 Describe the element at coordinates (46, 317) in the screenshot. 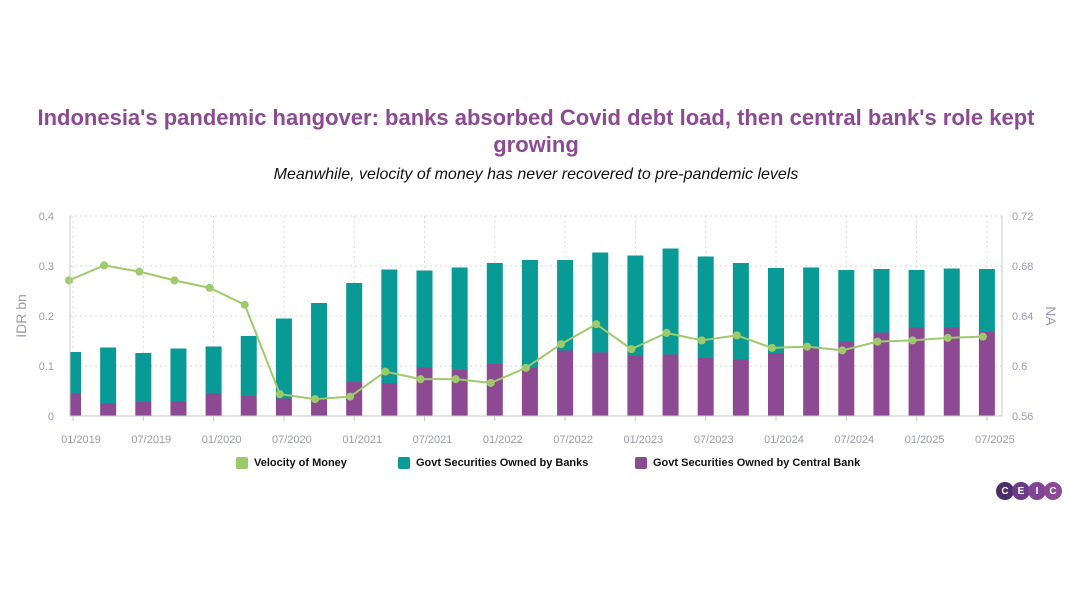

I see `y-left-tick-label: 0.2` at that location.